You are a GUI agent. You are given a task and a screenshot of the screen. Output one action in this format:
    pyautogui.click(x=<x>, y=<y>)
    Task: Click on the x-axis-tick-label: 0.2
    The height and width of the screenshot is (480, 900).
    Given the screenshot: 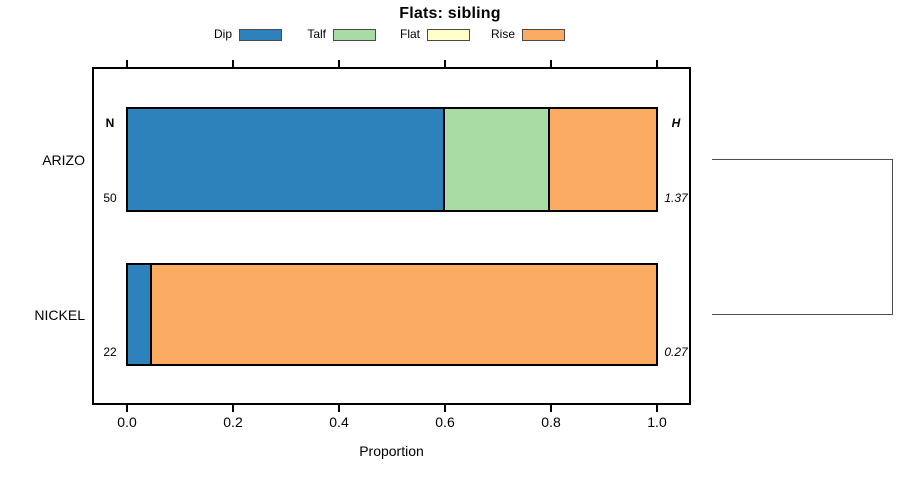 What is the action you would take?
    pyautogui.click(x=233, y=422)
    